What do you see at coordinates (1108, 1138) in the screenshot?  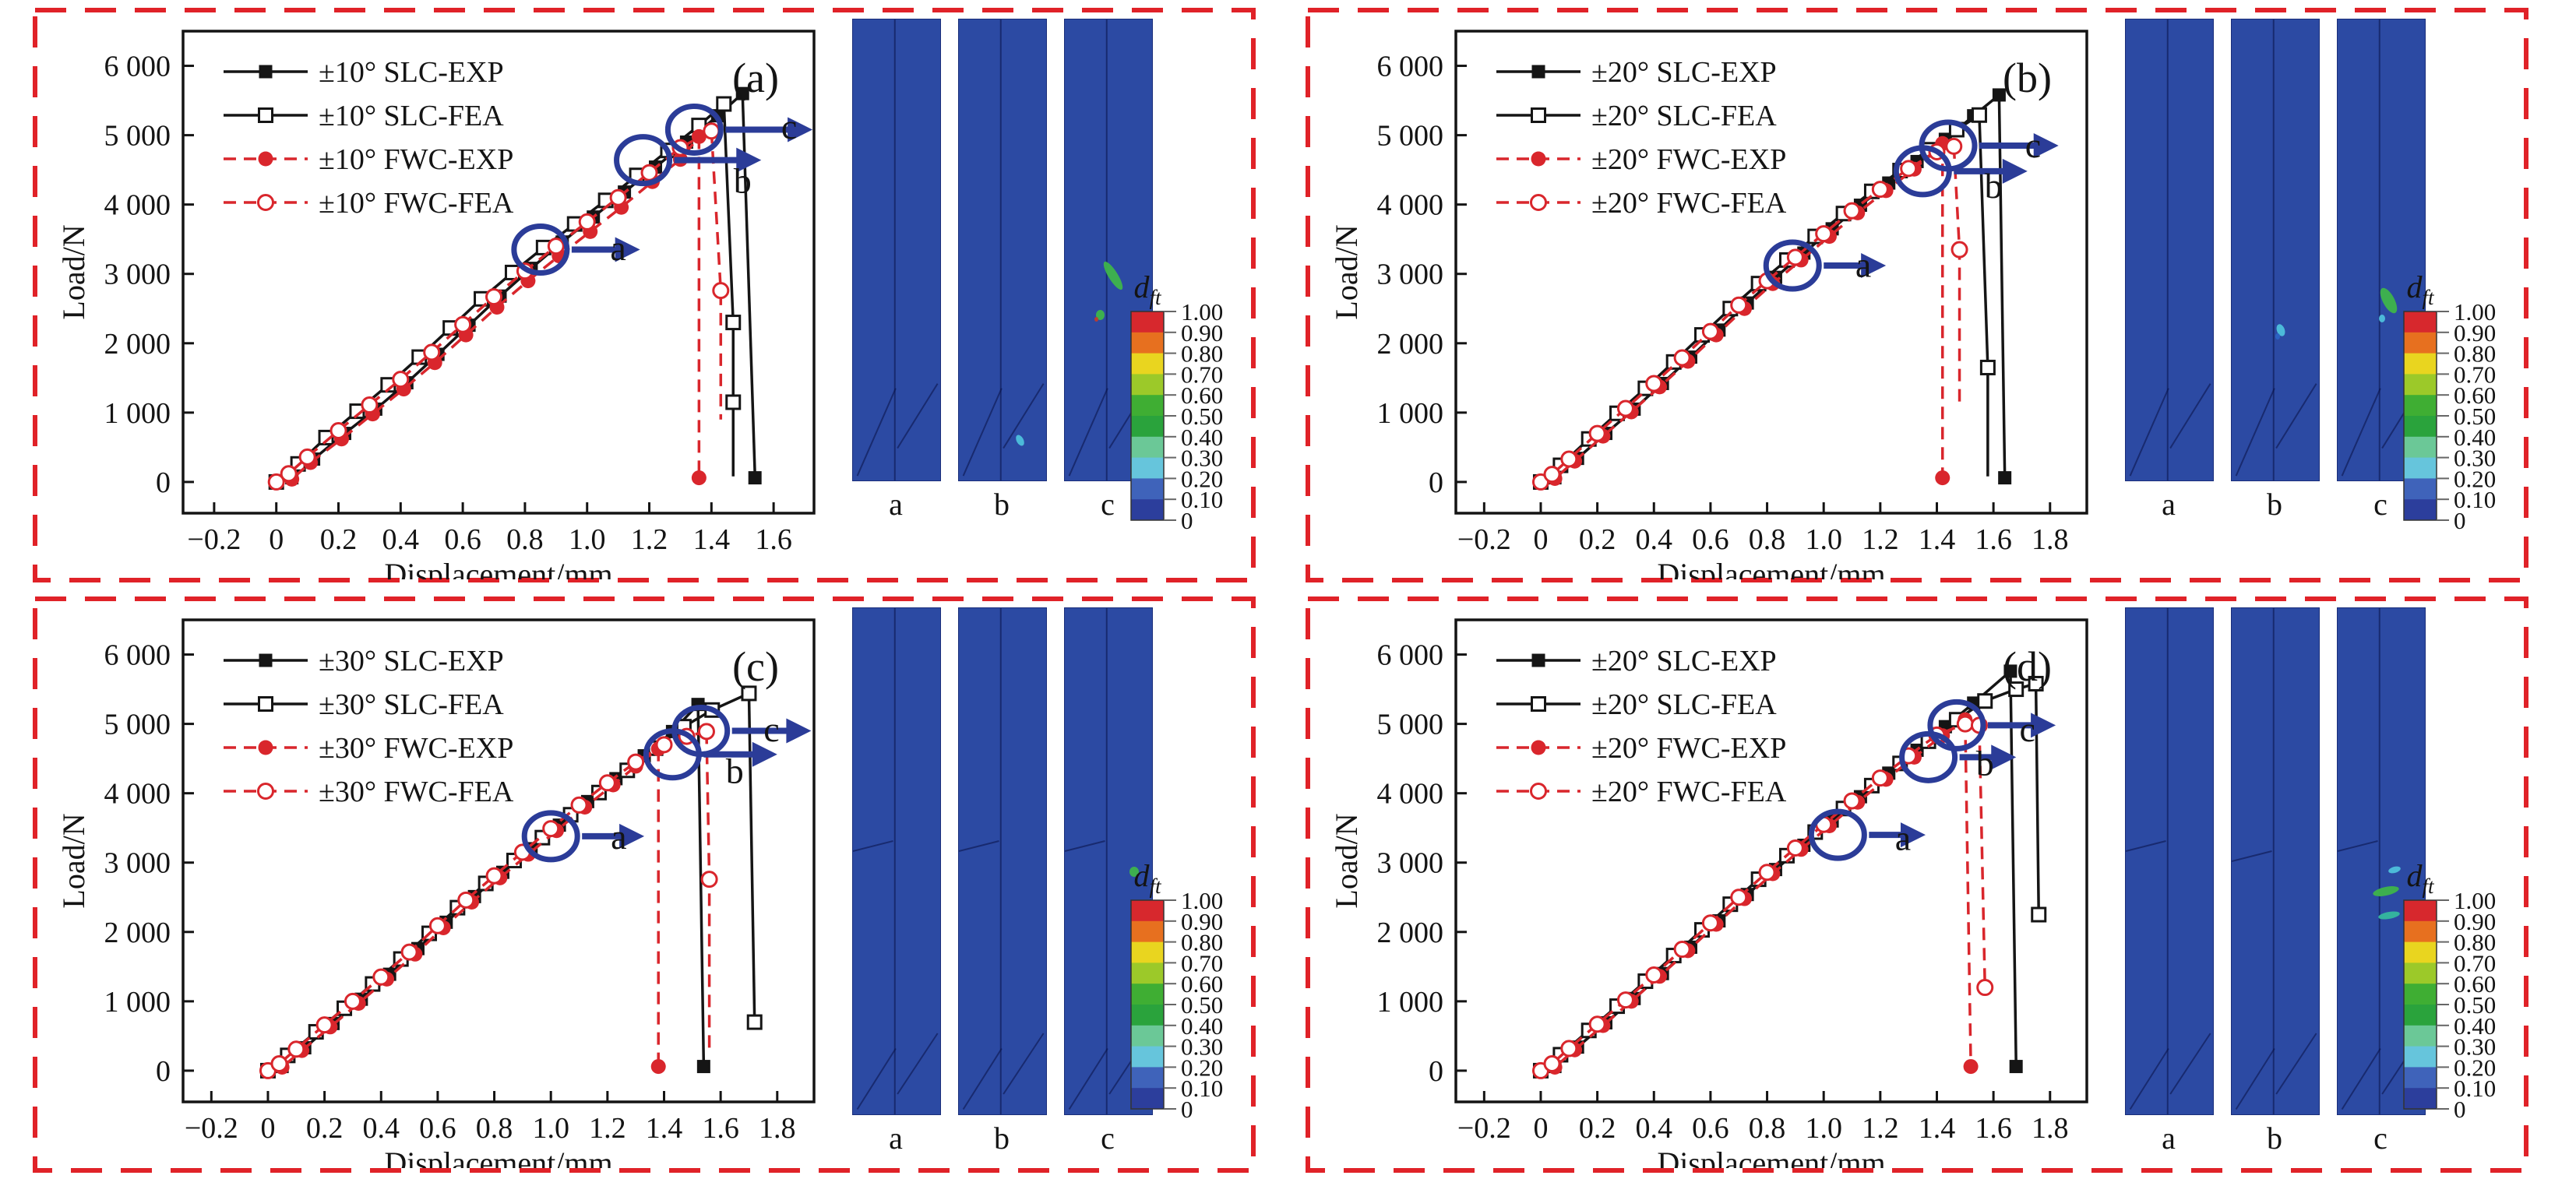 I see `strip-label-c: c` at bounding box center [1108, 1138].